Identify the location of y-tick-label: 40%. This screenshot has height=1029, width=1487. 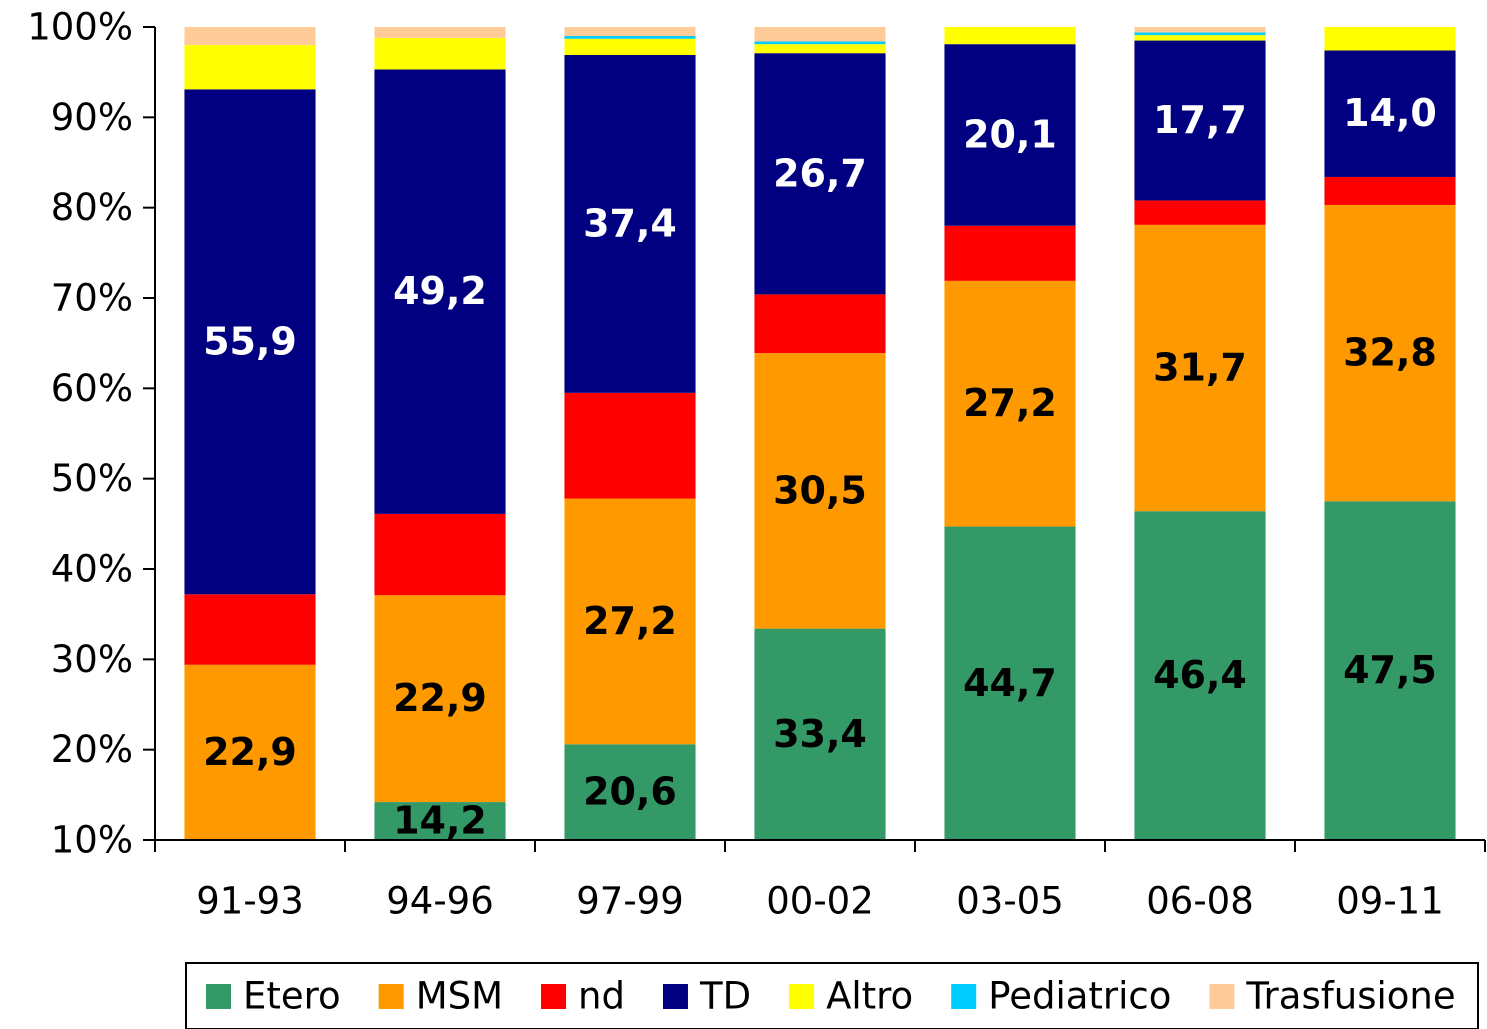
(92, 569).